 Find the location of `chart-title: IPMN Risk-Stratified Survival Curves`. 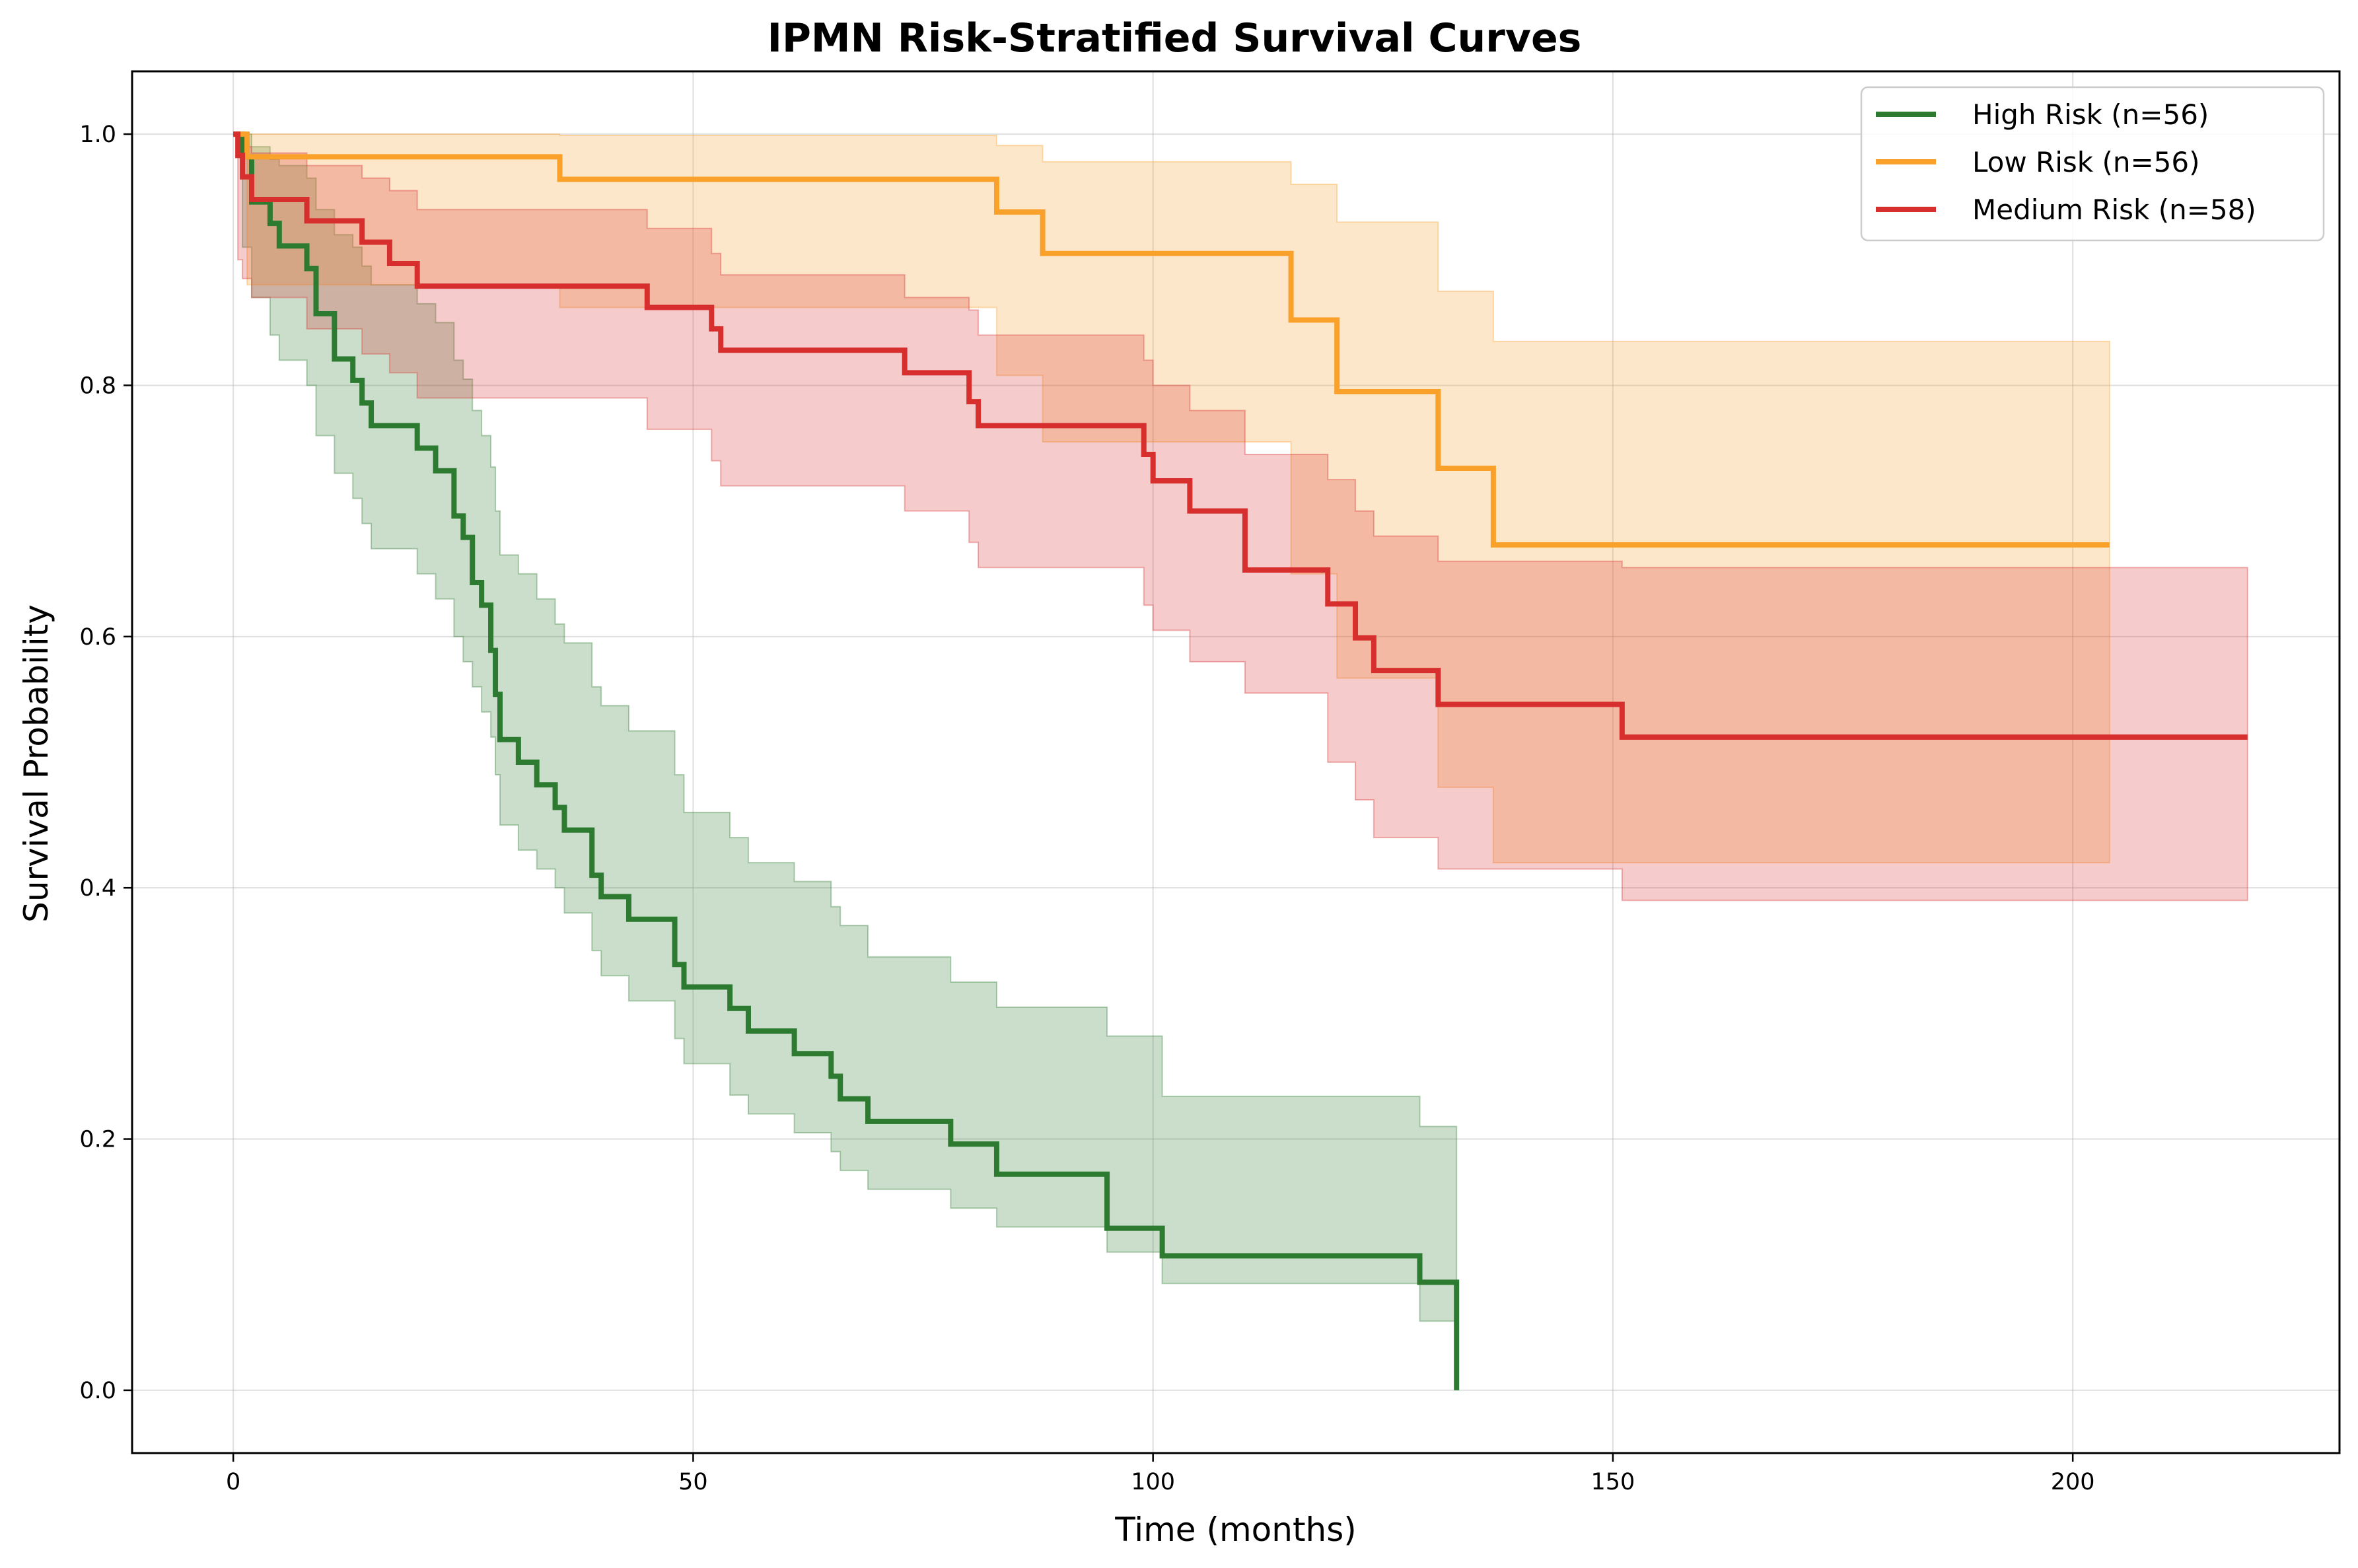

chart-title: IPMN Risk-Stratified Survival Curves is located at coordinates (1175, 38).